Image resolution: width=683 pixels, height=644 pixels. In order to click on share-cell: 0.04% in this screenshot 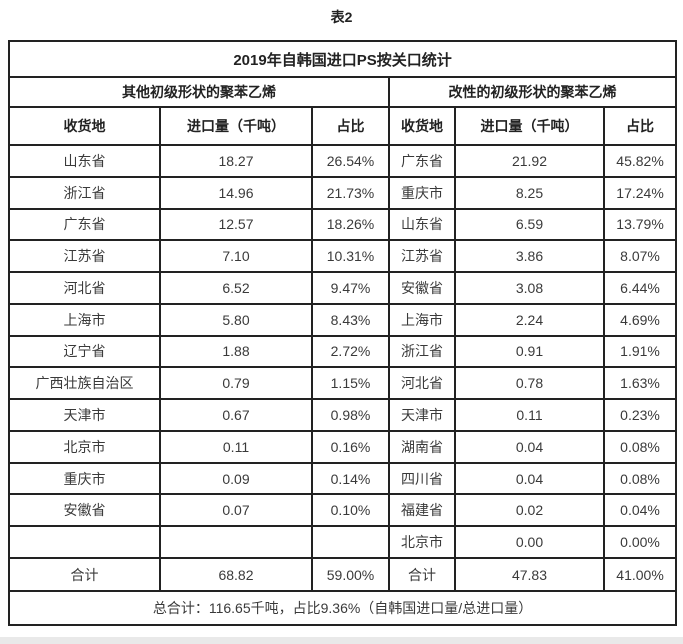, I will do `click(640, 510)`.